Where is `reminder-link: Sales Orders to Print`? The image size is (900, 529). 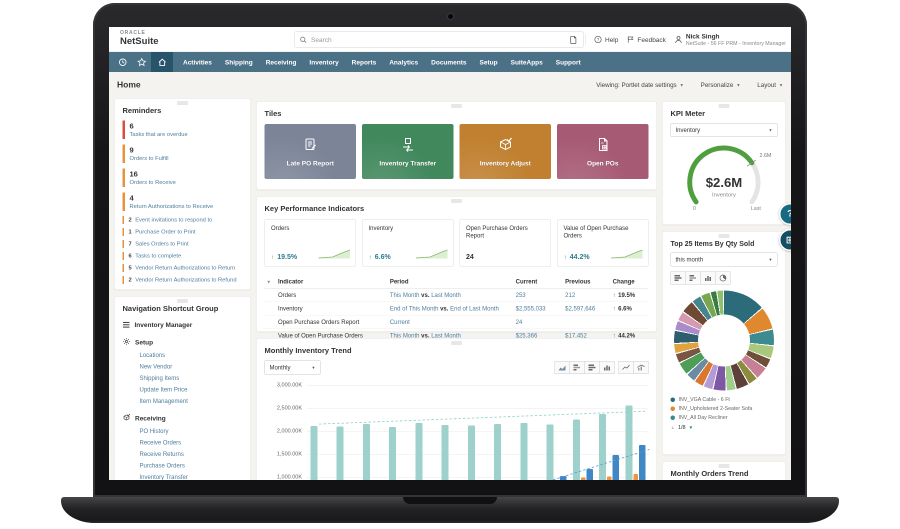 reminder-link: Sales Orders to Print is located at coordinates (162, 244).